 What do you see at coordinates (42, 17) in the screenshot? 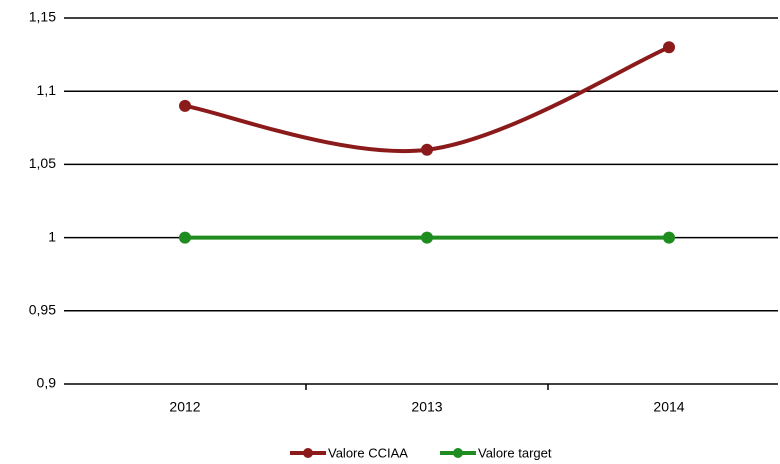
I see `y-tick-label: 1,15` at bounding box center [42, 17].